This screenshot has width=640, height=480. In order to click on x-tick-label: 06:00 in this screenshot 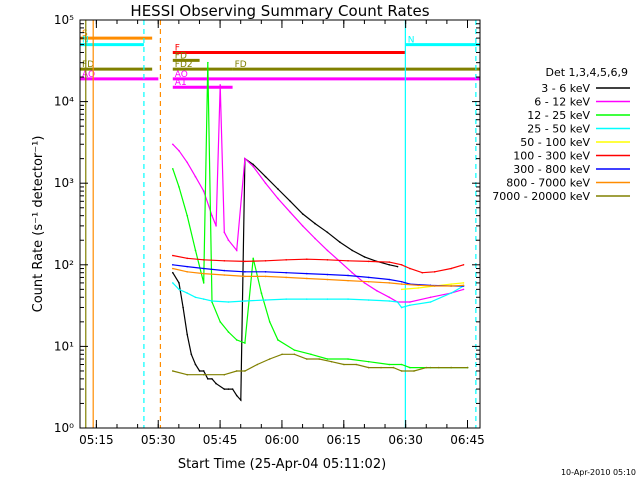, I will do `click(282, 440)`.